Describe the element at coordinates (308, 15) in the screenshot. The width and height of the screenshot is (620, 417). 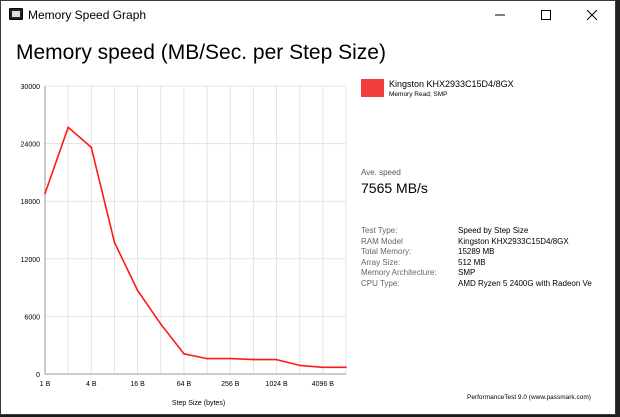
I see `title-bar: Memory Speed Graph` at that location.